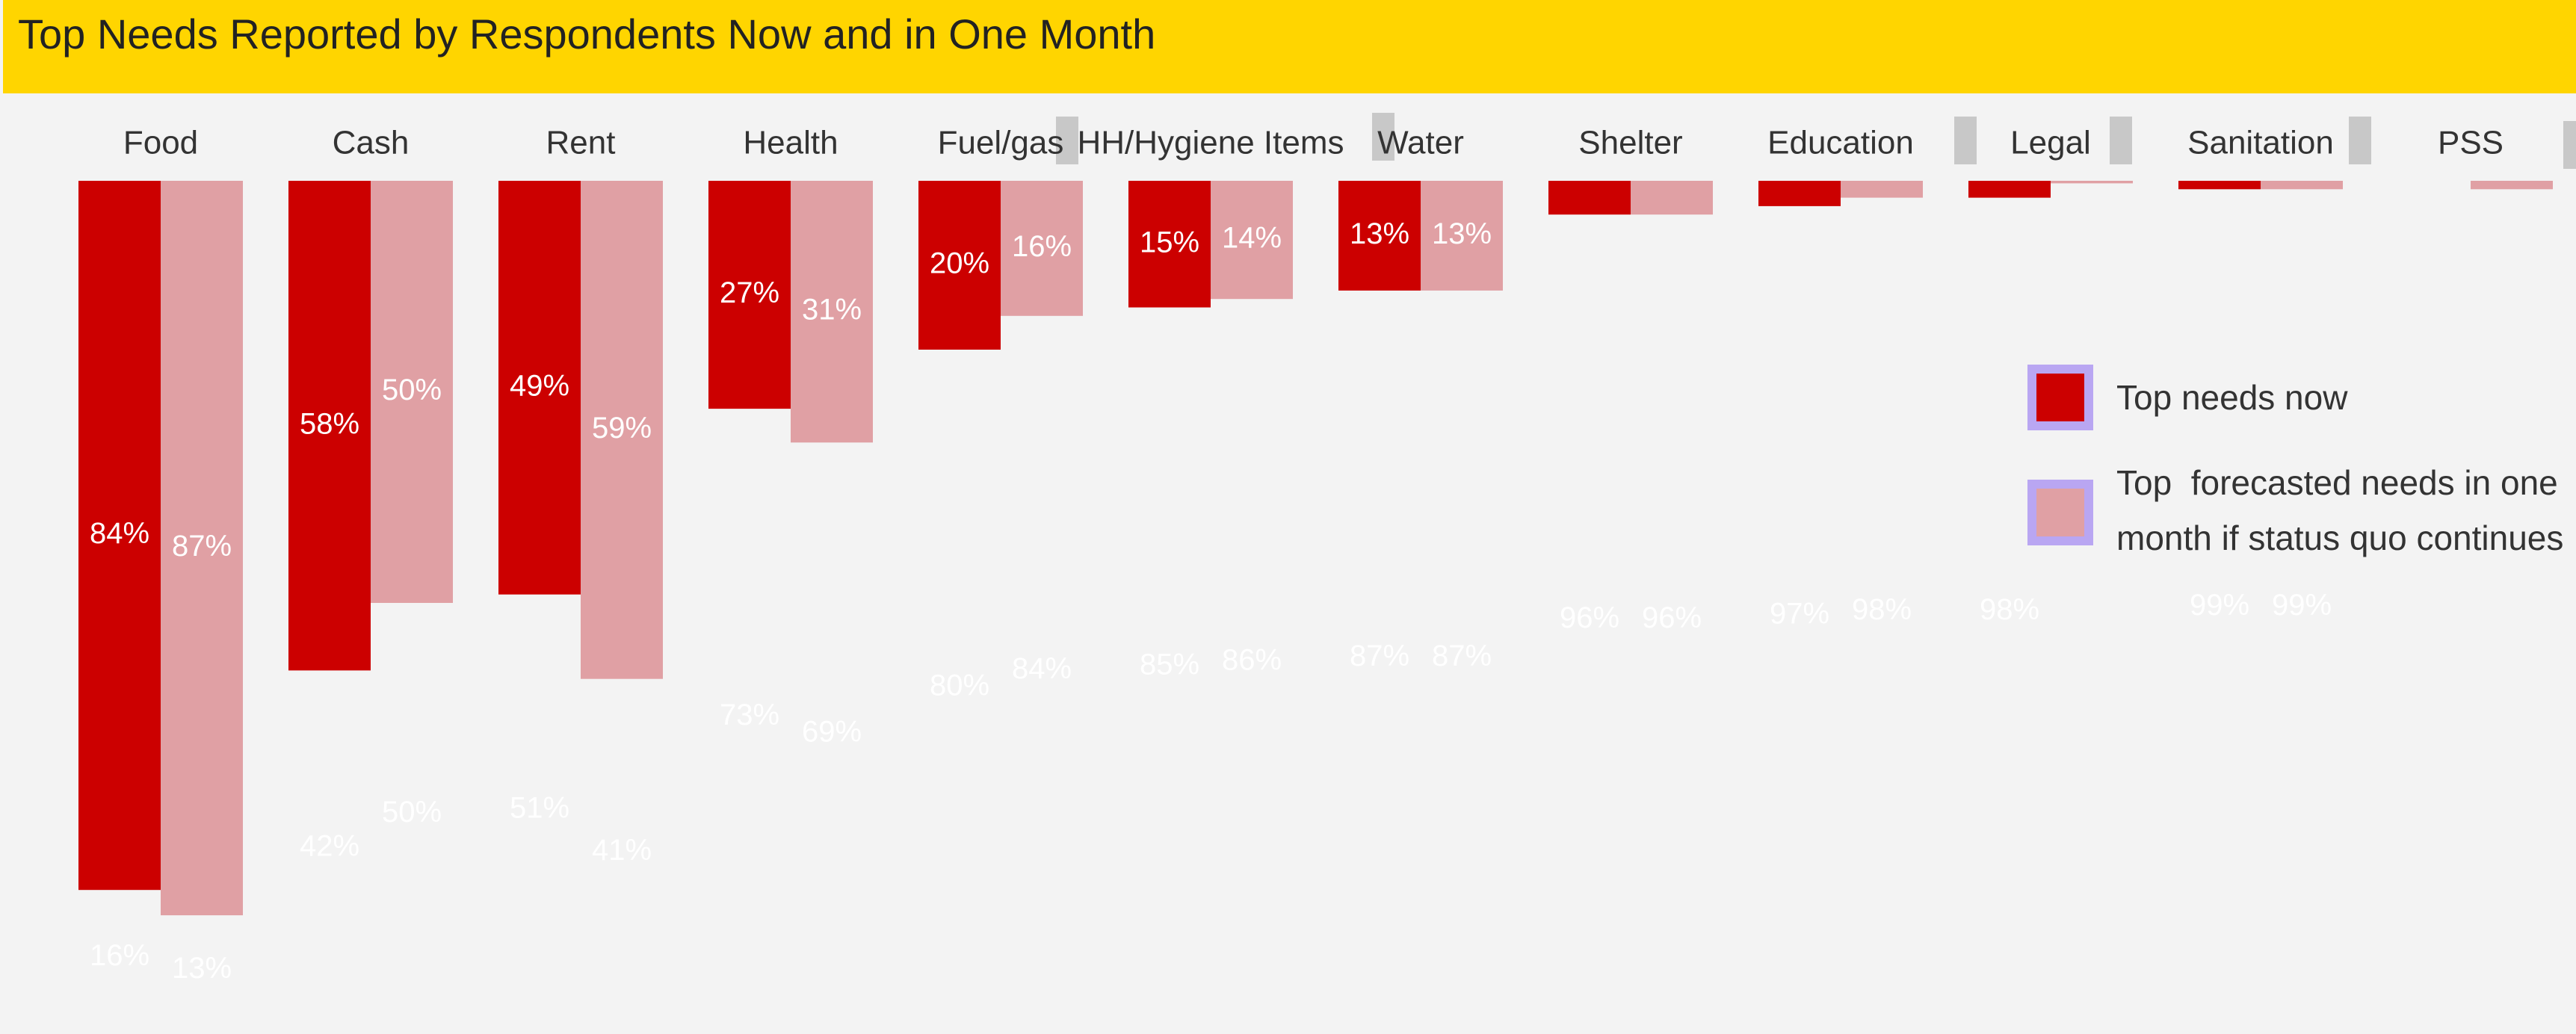 Image resolution: width=2576 pixels, height=1034 pixels. I want to click on data-label: 27%, so click(749, 292).